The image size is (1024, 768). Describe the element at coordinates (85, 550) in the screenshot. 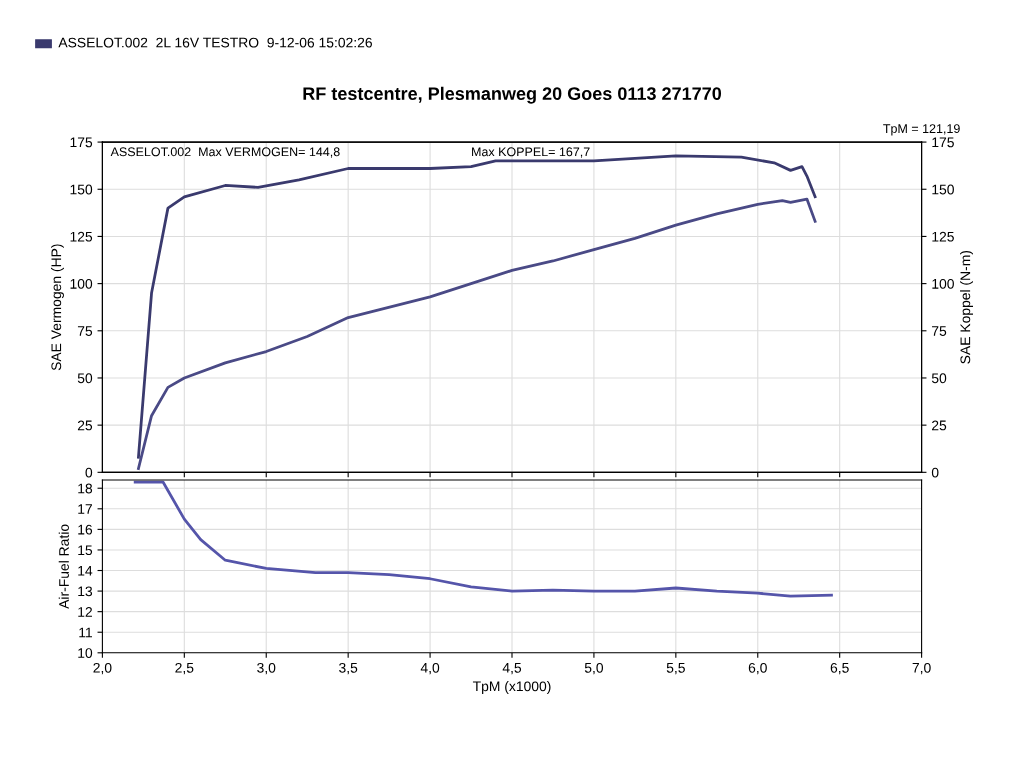

I see `y-tick-label: 15` at that location.